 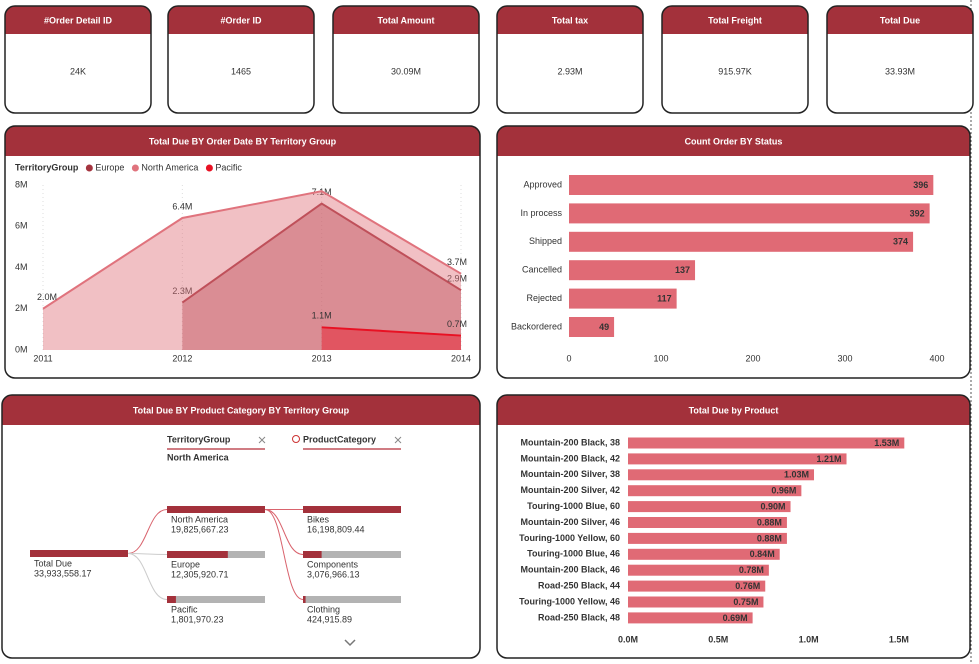 I want to click on category-label: Backordered, so click(x=536, y=326).